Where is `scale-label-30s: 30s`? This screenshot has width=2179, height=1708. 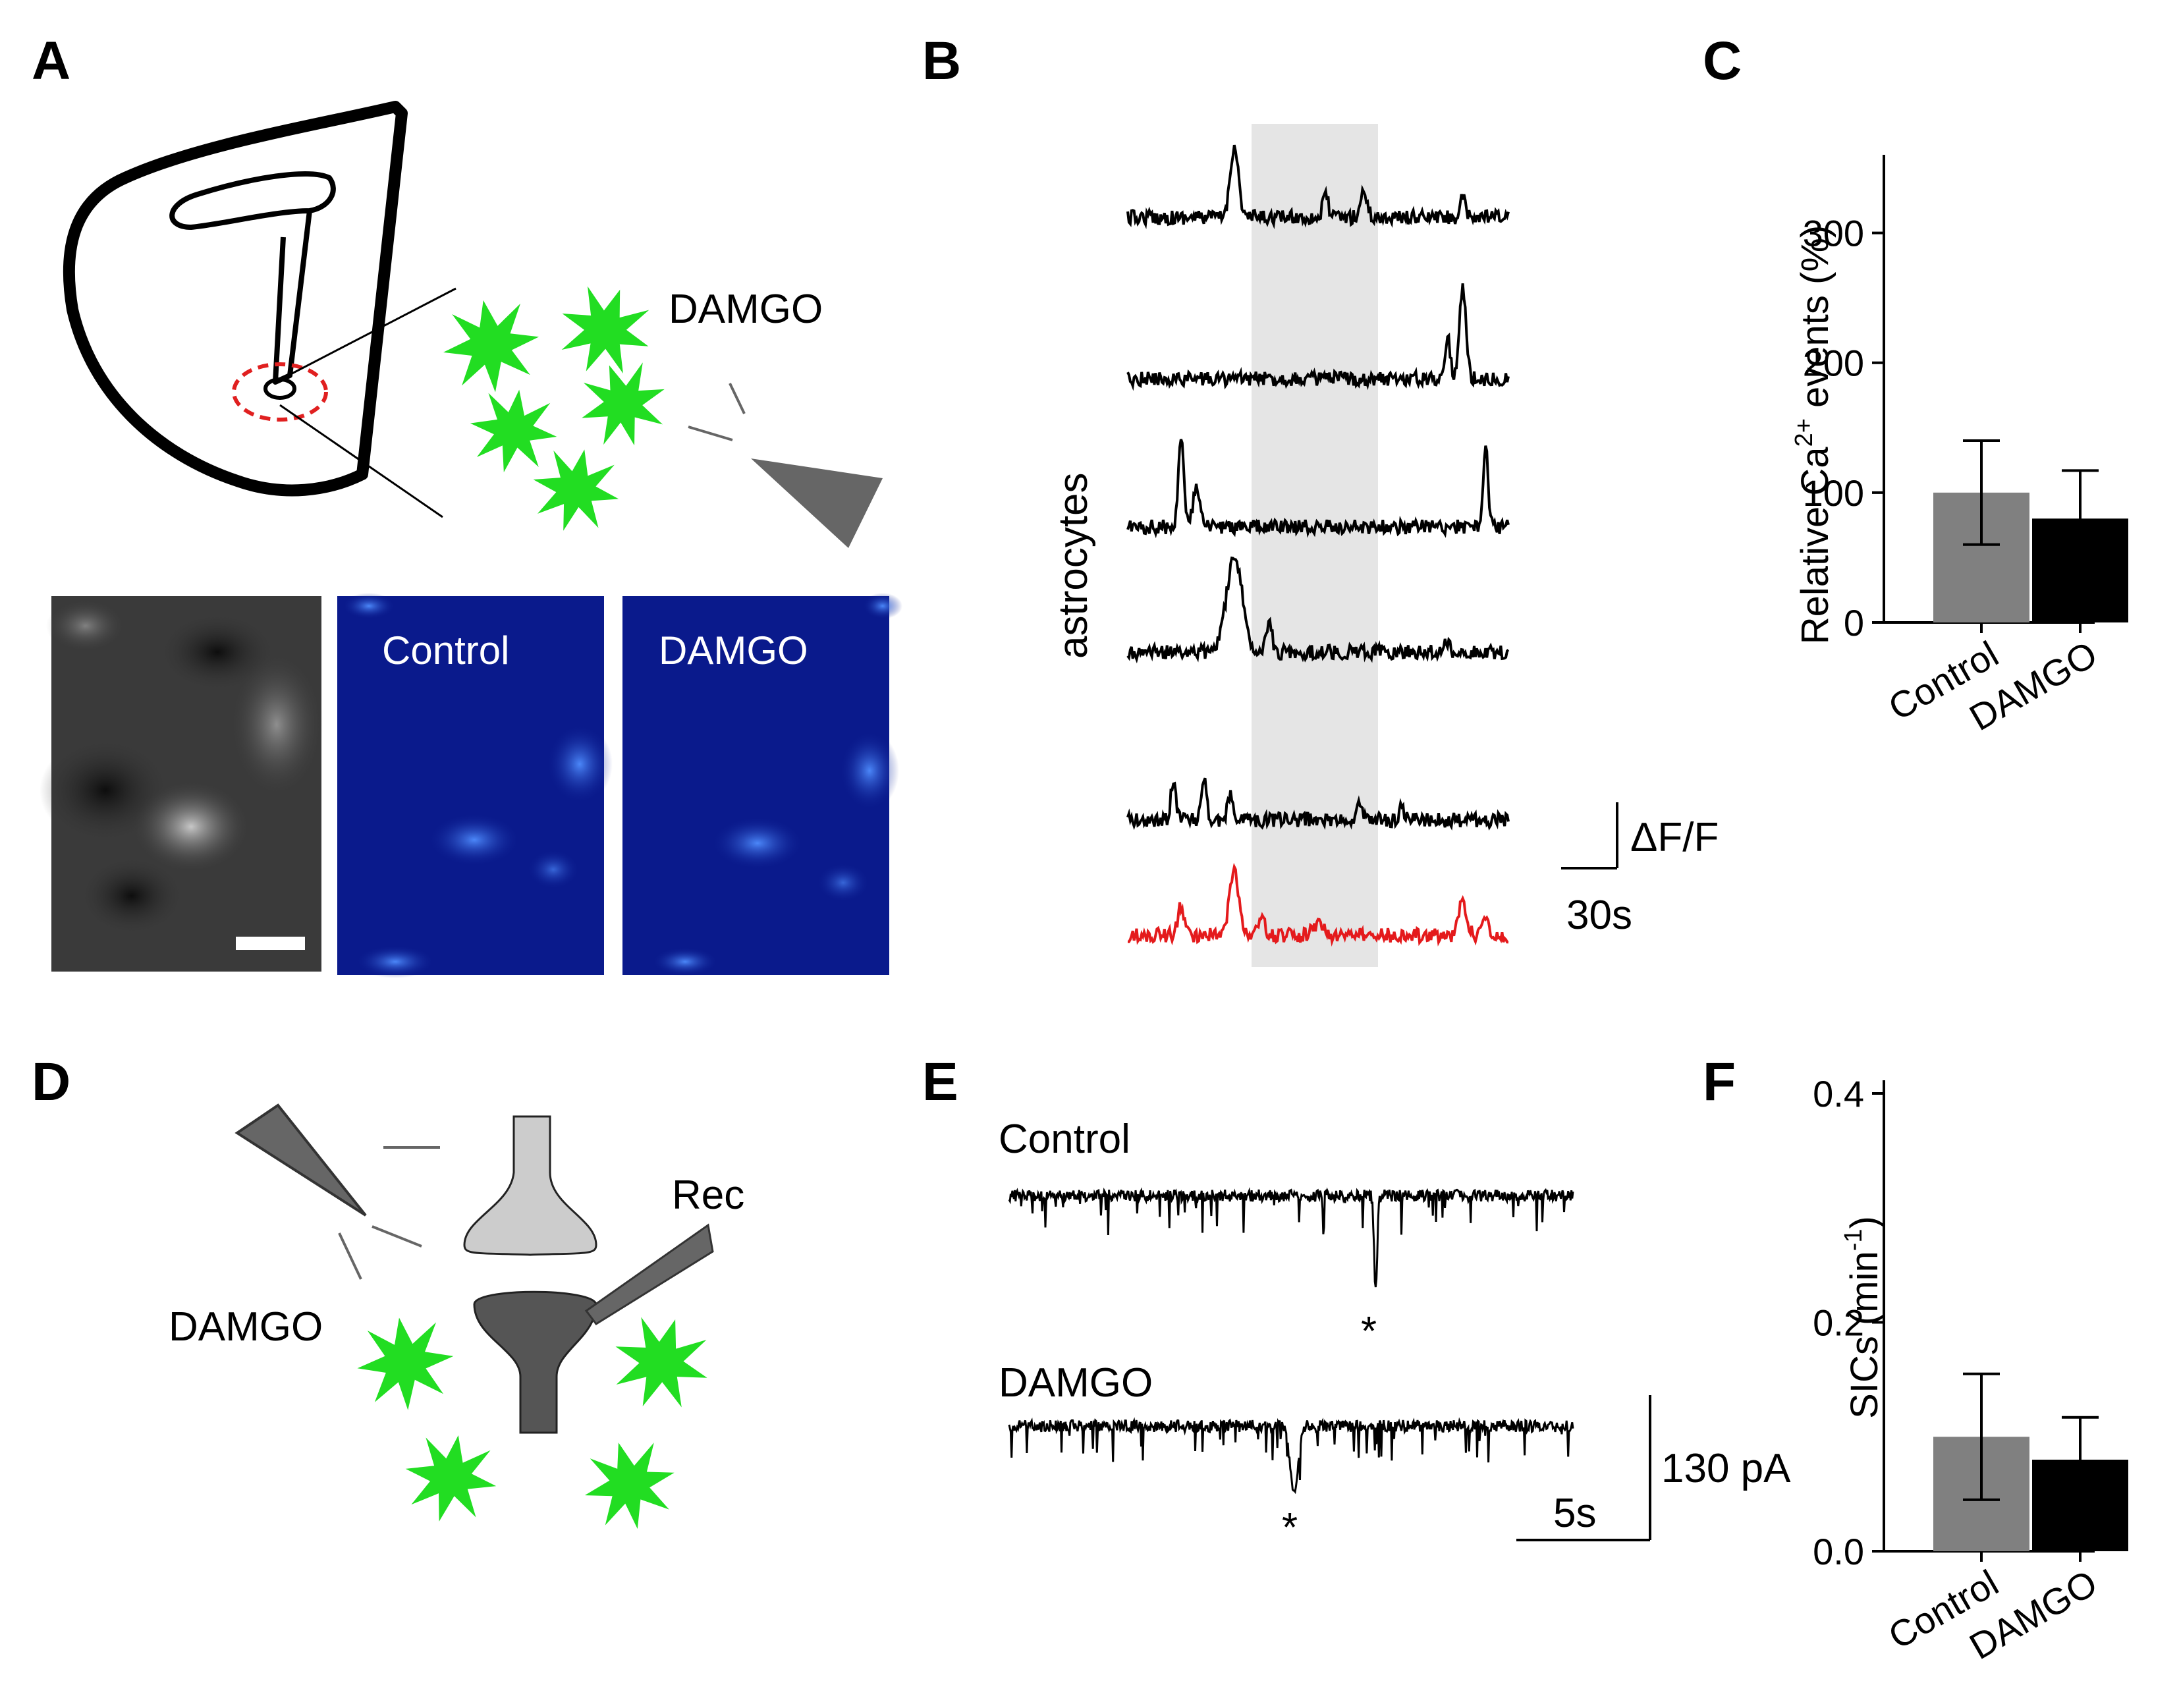 scale-label-30s: 30s is located at coordinates (1599, 915).